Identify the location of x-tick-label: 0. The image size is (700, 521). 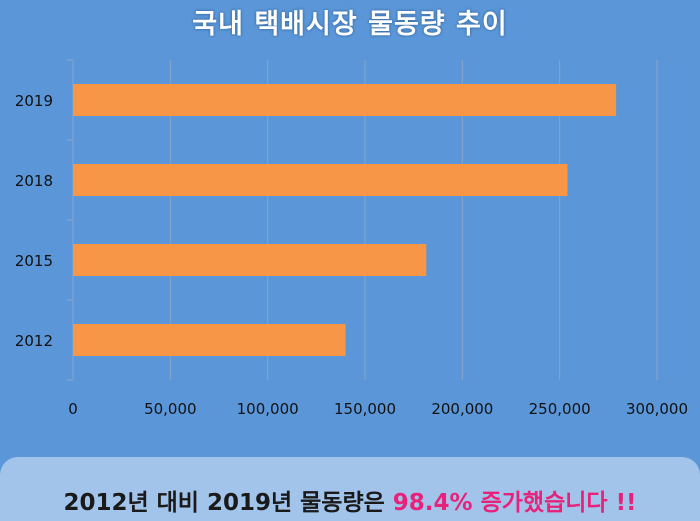
(73, 409).